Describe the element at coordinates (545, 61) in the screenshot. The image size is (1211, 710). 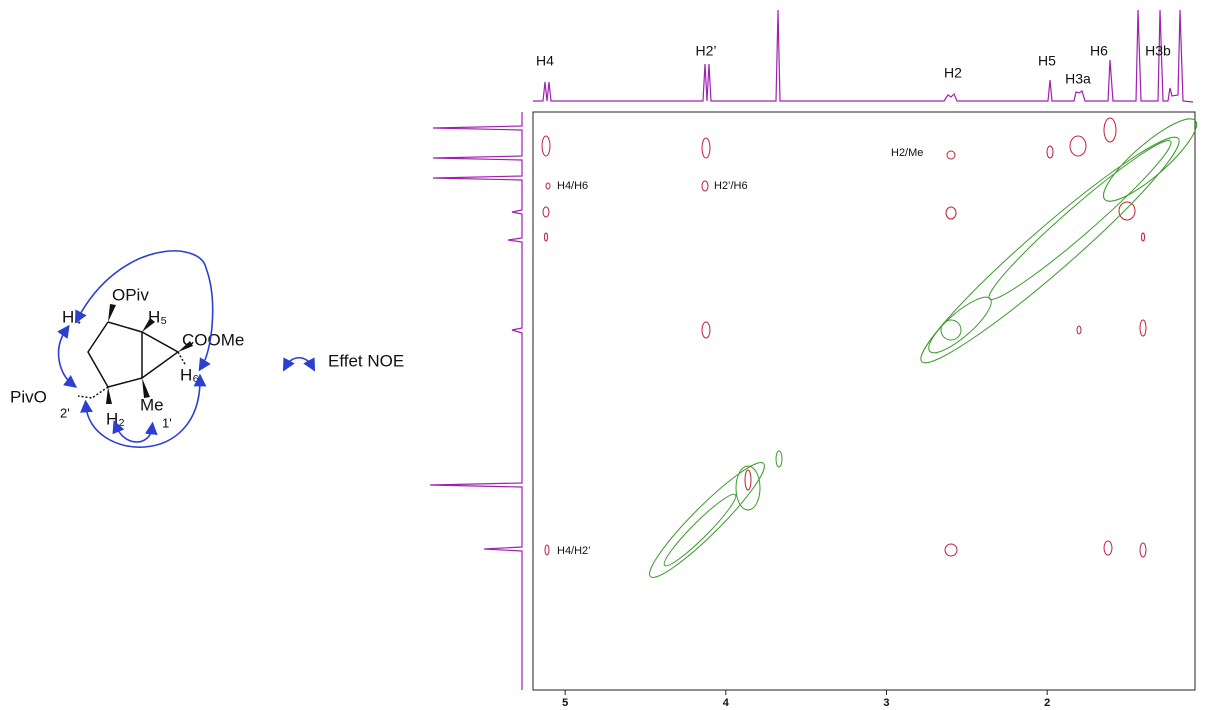
I see `peak-label: H4` at that location.